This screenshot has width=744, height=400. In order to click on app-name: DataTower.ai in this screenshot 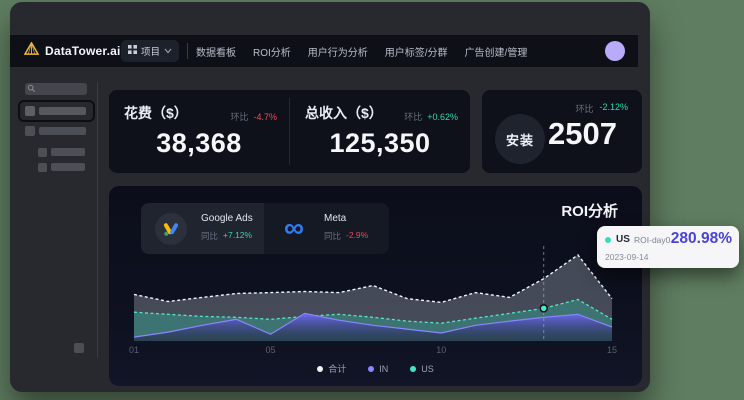, I will do `click(83, 51)`.